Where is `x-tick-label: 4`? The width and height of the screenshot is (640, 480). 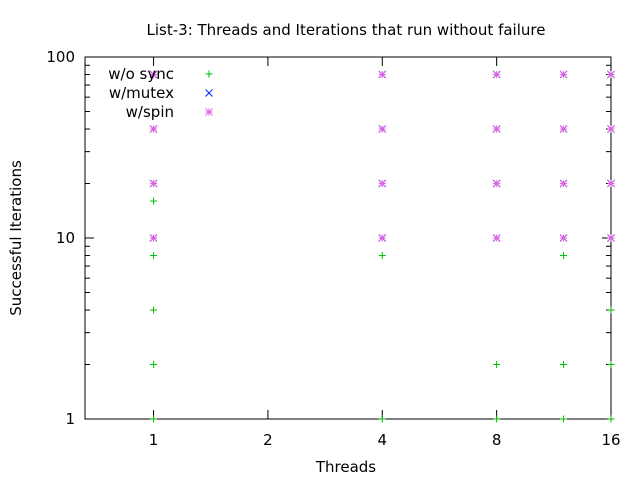 x-tick-label: 4 is located at coordinates (383, 440).